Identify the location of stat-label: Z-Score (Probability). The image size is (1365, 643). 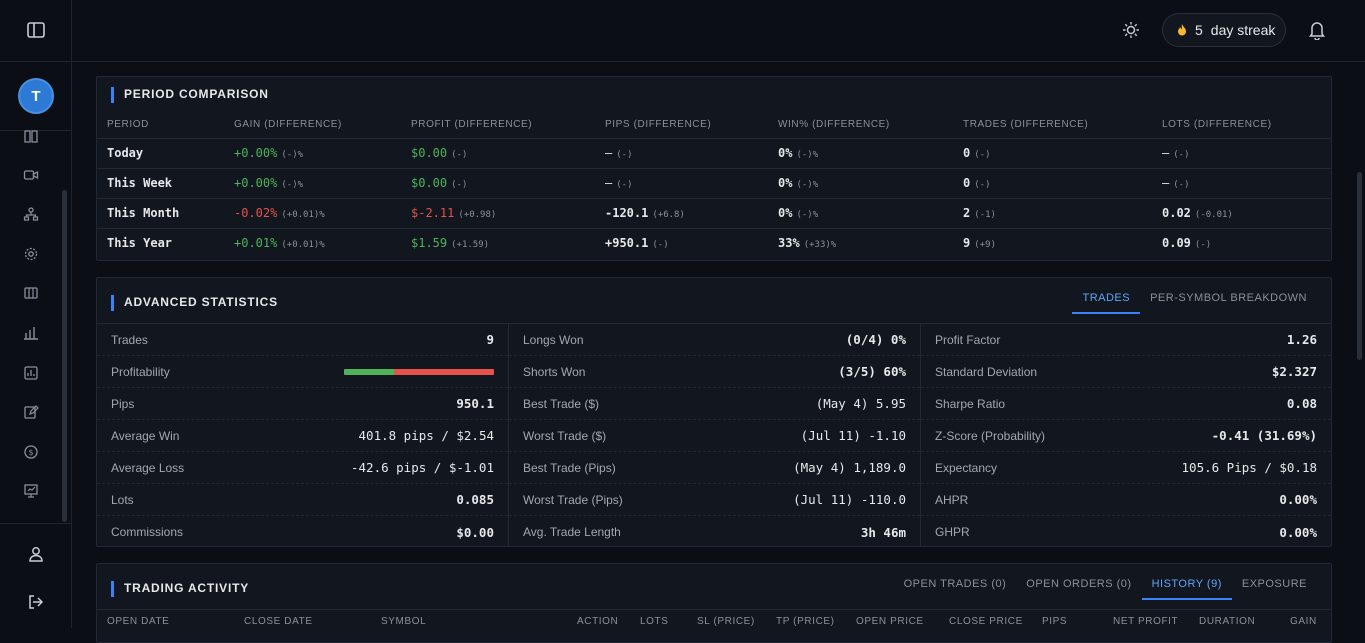
(990, 435).